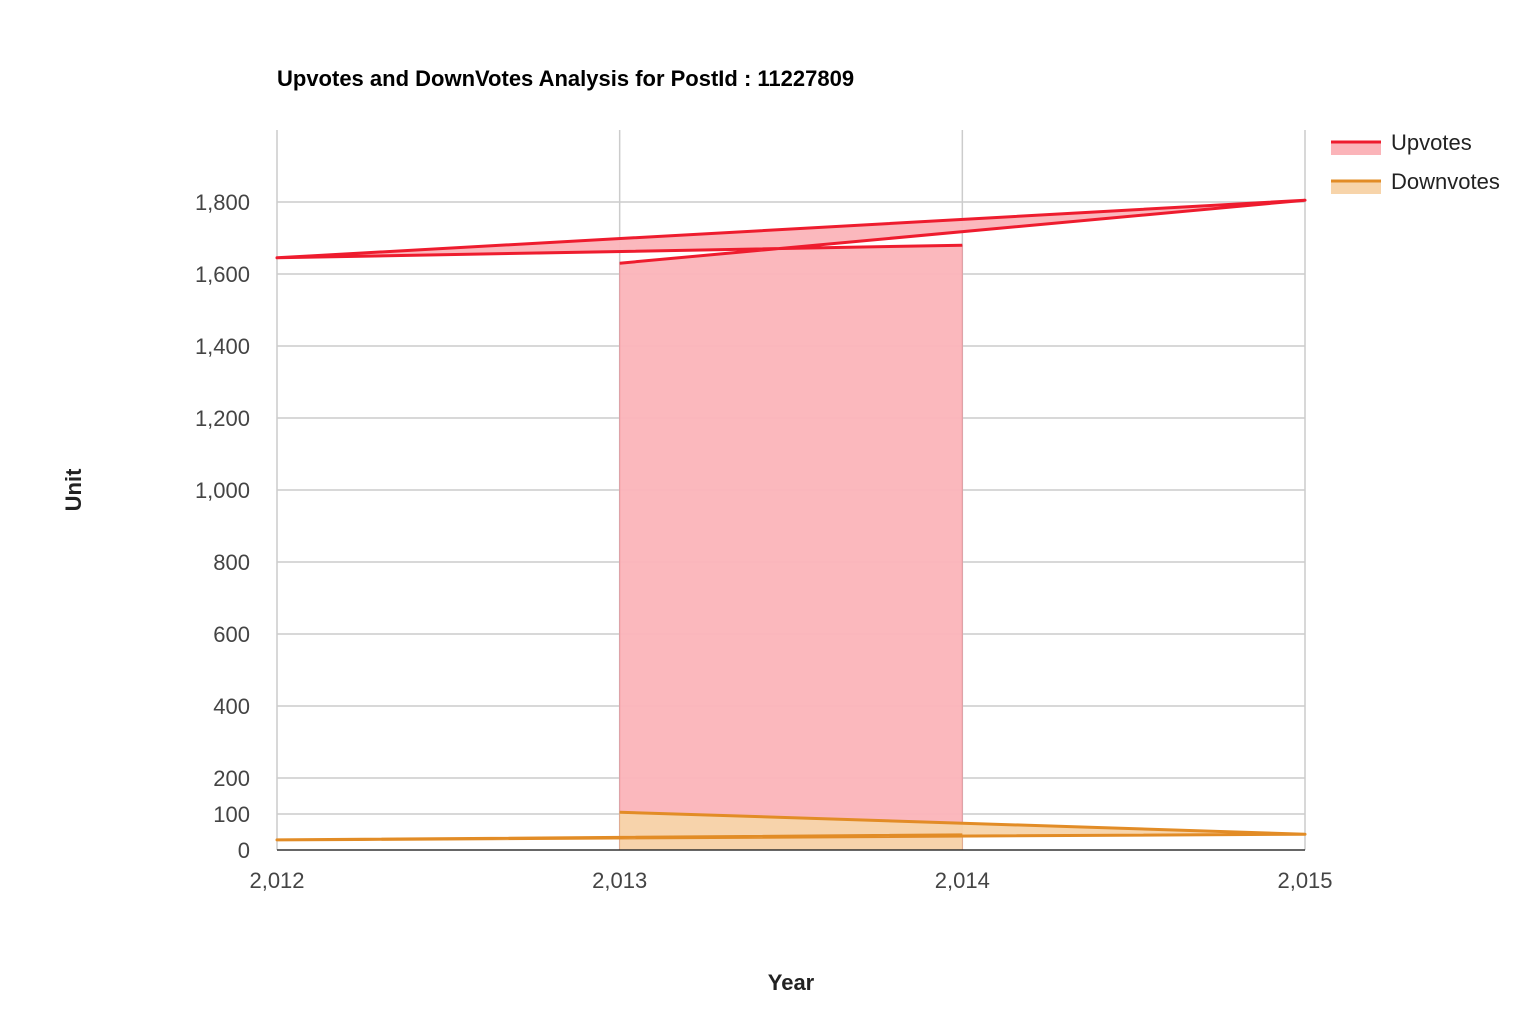  I want to click on legend-swatch-downvotes, so click(1356, 187).